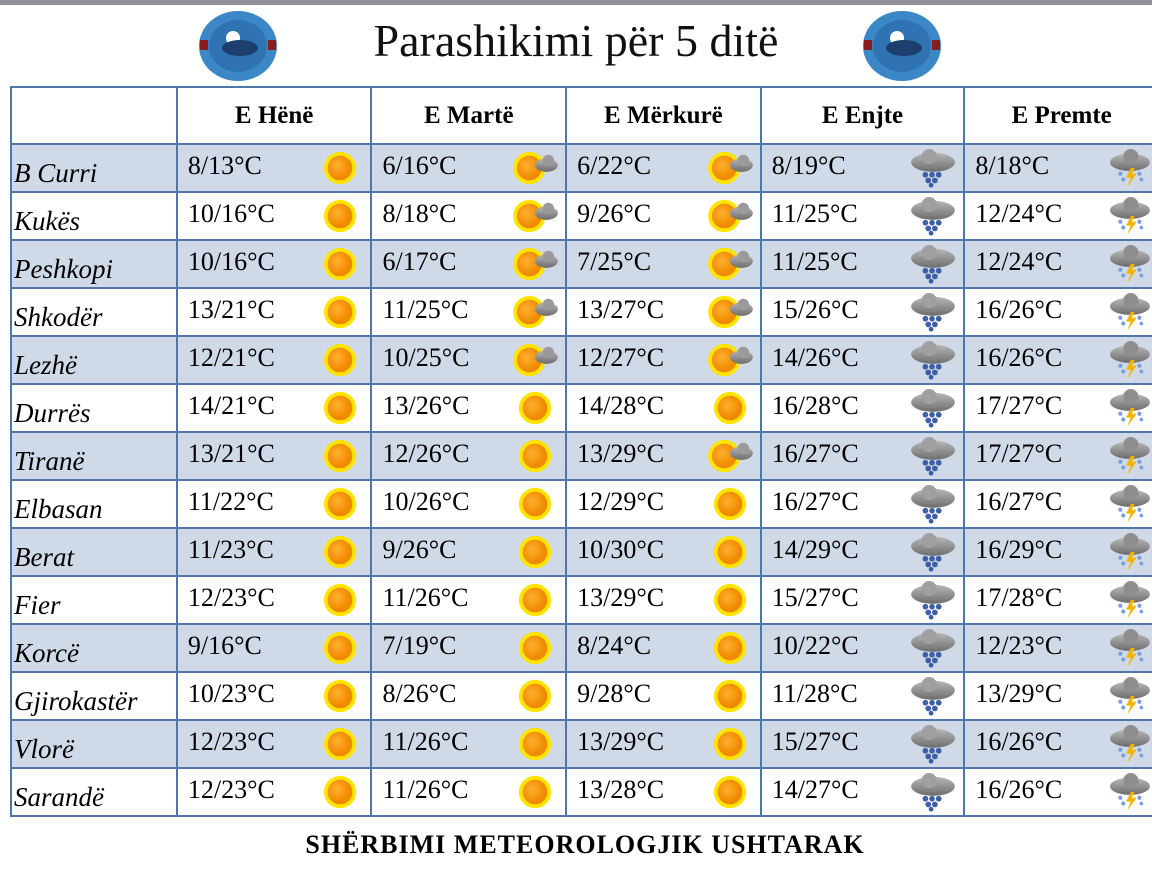 This screenshot has width=1152, height=873. What do you see at coordinates (274, 216) in the screenshot?
I see `forecast-cell: 10/16°C` at bounding box center [274, 216].